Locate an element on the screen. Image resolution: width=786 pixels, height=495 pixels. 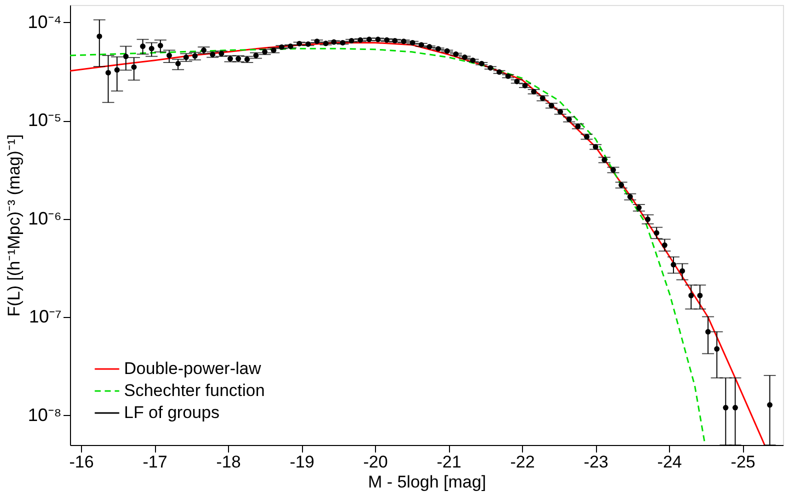
y-tick-label: 10⁻⁶ is located at coordinates (45, 218).